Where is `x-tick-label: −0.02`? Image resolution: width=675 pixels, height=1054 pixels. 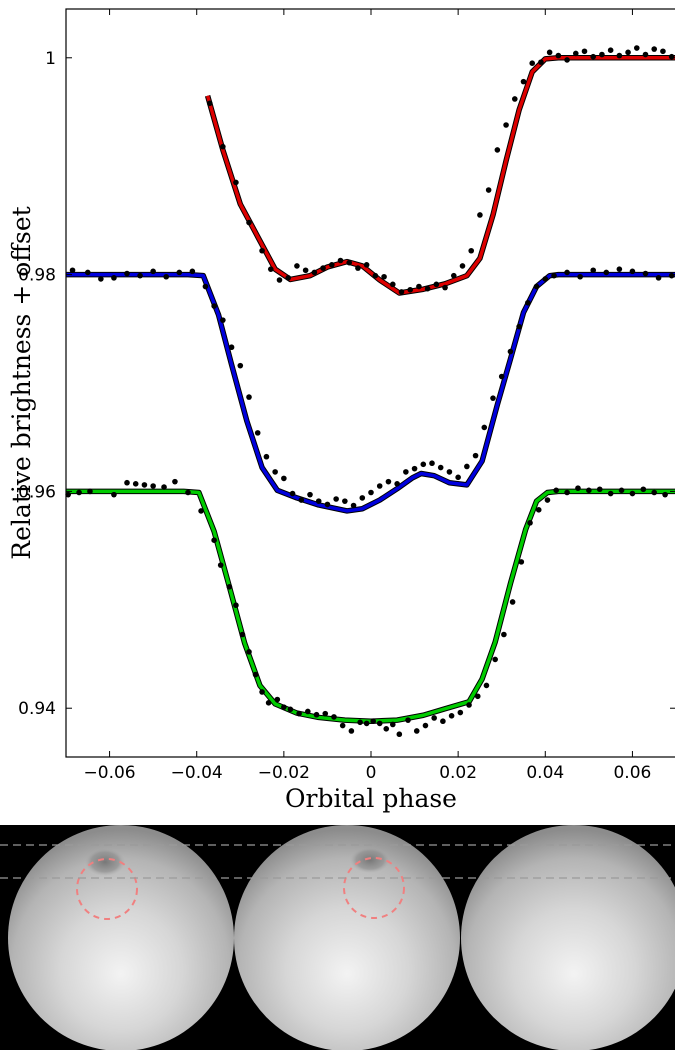
x-tick-label: −0.02 is located at coordinates (284, 773).